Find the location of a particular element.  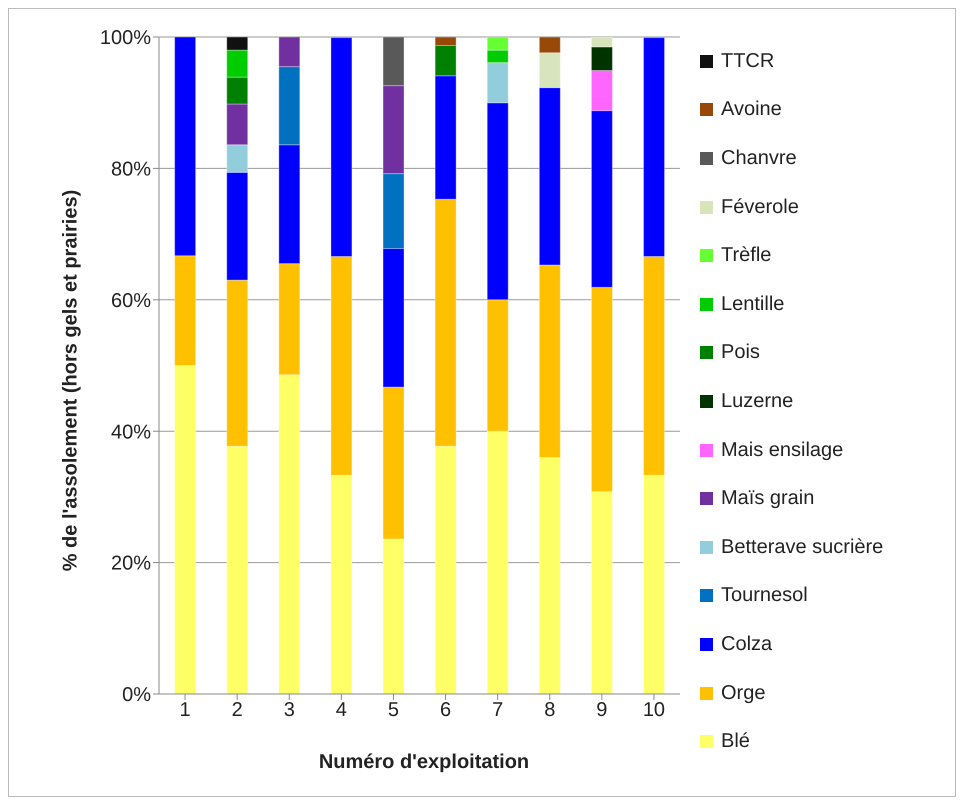

x-tick-label: 8 is located at coordinates (550, 710).